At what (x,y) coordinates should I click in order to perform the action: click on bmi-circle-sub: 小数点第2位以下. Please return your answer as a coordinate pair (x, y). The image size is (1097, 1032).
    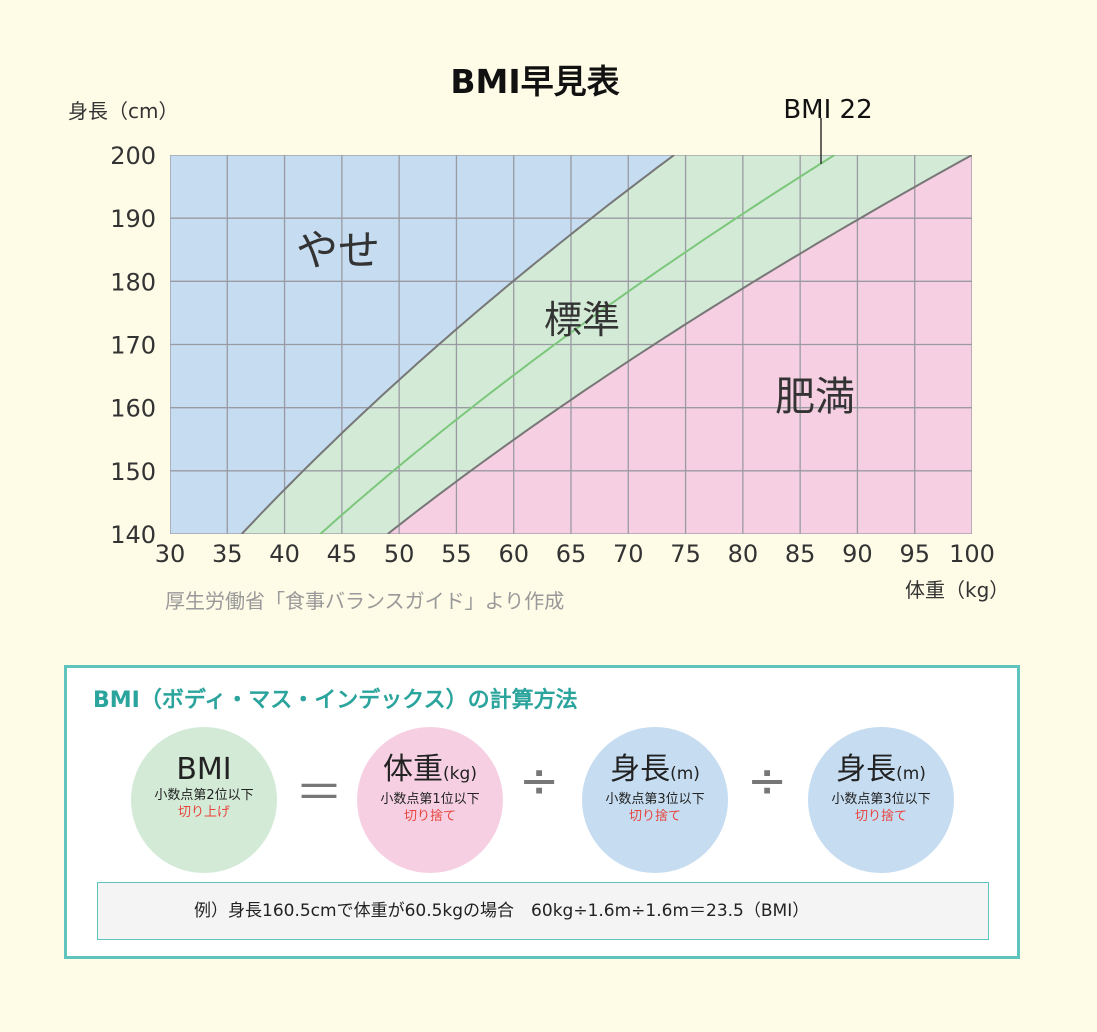
    Looking at the image, I should click on (204, 795).